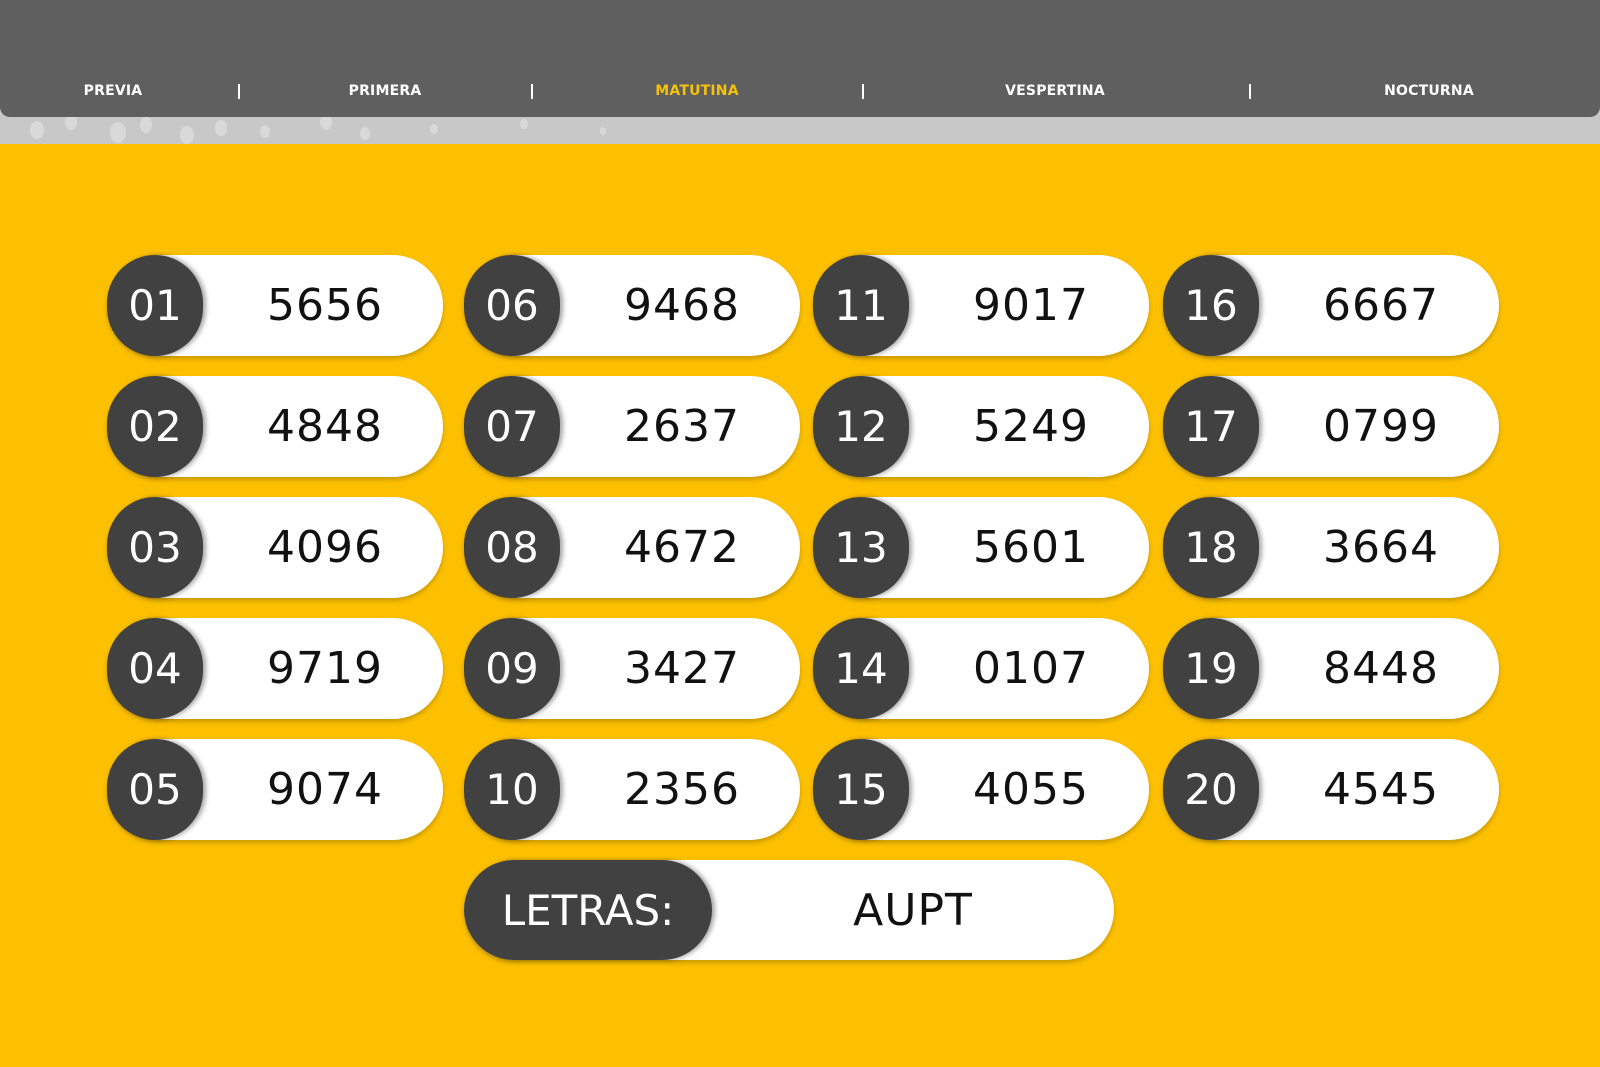  I want to click on result-position: 07, so click(512, 426).